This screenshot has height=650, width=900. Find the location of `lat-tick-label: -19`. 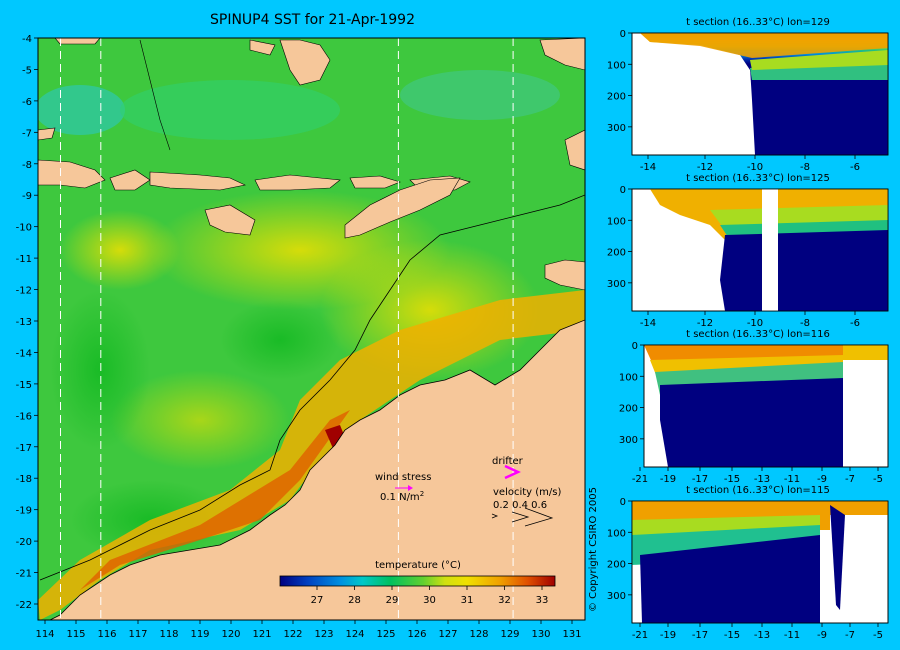

lat-tick-label: -19 is located at coordinates (24, 511).